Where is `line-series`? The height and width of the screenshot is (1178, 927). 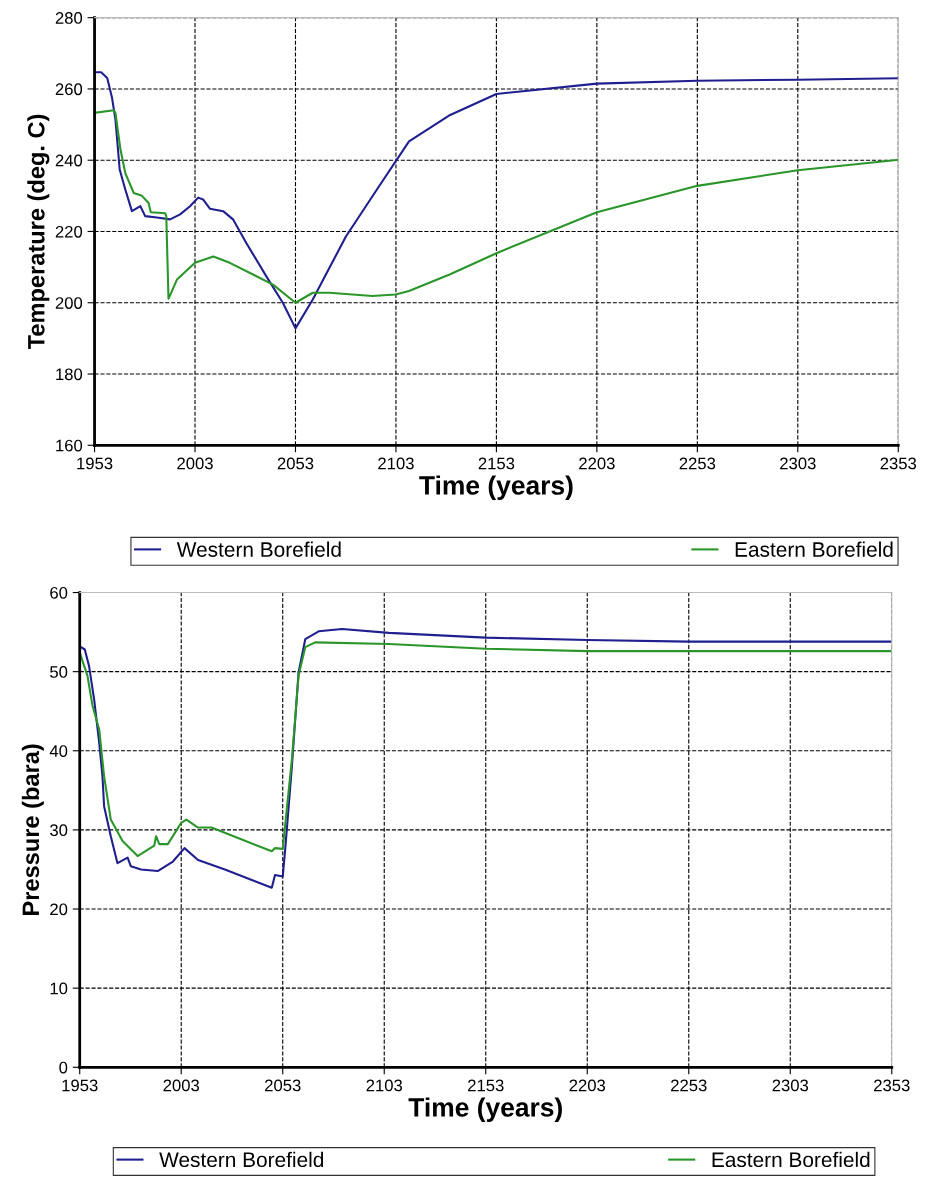
line-series is located at coordinates (496, 206).